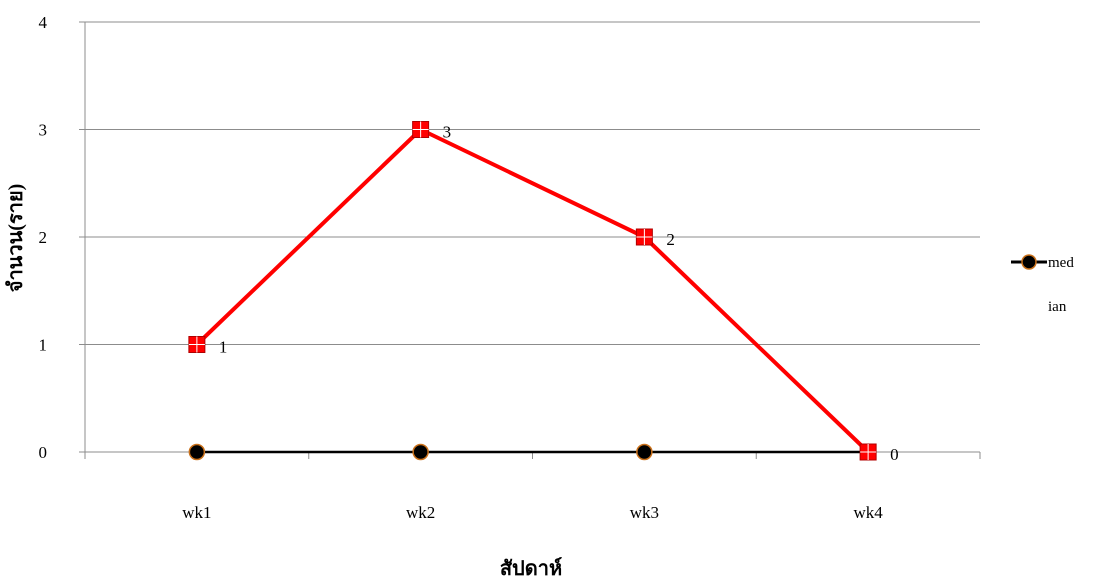  What do you see at coordinates (670, 239) in the screenshot?
I see `data-label-2: 2` at bounding box center [670, 239].